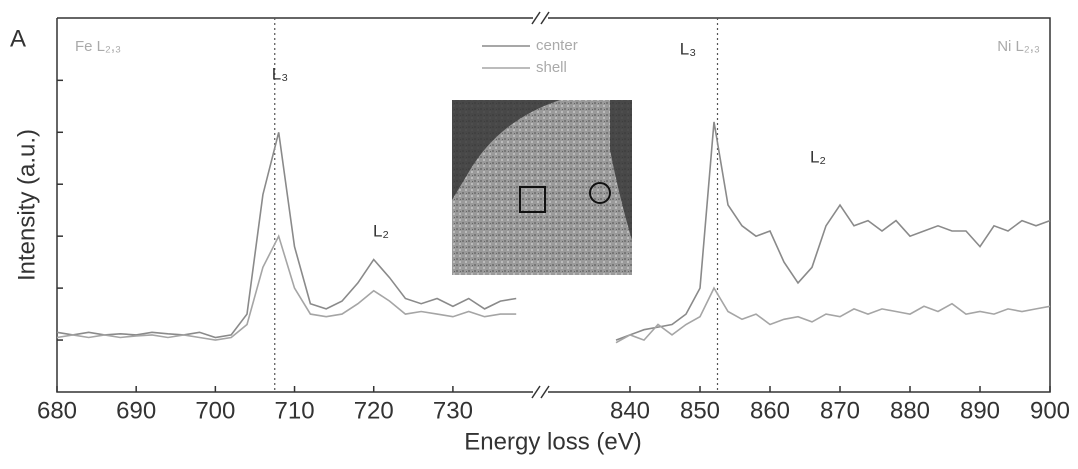 The image size is (1078, 469). Describe the element at coordinates (630, 410) in the screenshot. I see `x-tick-label: 840` at that location.